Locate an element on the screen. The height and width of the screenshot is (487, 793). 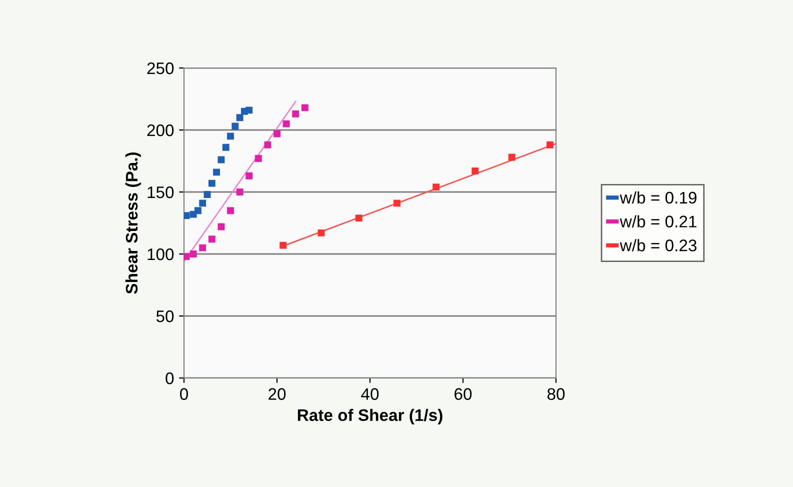
y-tick-label: 250 is located at coordinates (160, 68).